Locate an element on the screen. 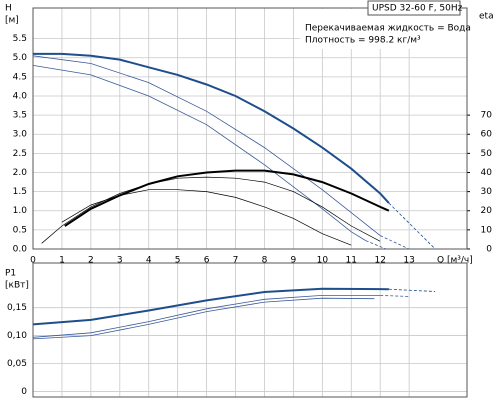 The width and height of the screenshot is (500, 400). y2-axis-label: eta is located at coordinates (486, 17).